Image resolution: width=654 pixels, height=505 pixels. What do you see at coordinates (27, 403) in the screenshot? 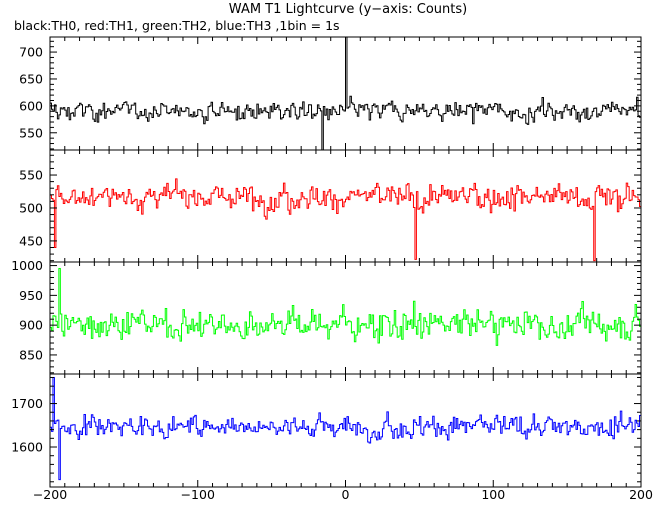
I see `y-tick-label: 1700` at bounding box center [27, 403].